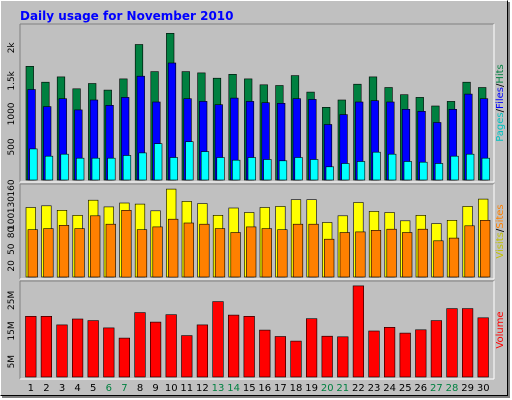  I want to click on x-tick-label: 5, so click(93, 388).